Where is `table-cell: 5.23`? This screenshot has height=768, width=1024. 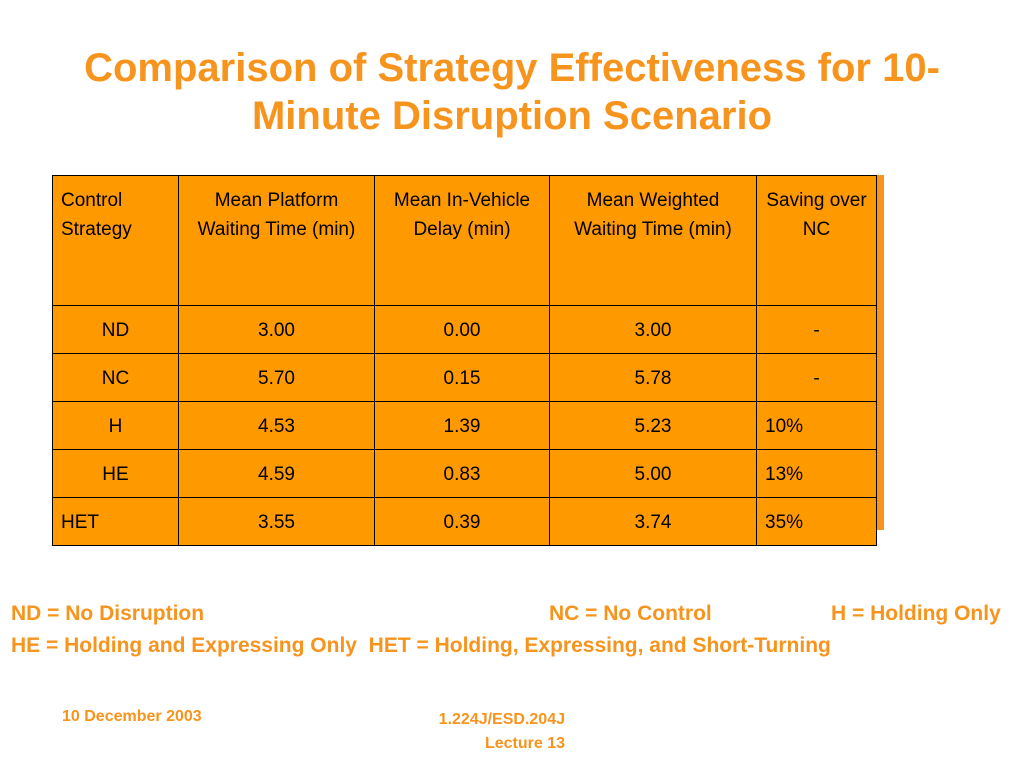
table-cell: 5.23 is located at coordinates (653, 425).